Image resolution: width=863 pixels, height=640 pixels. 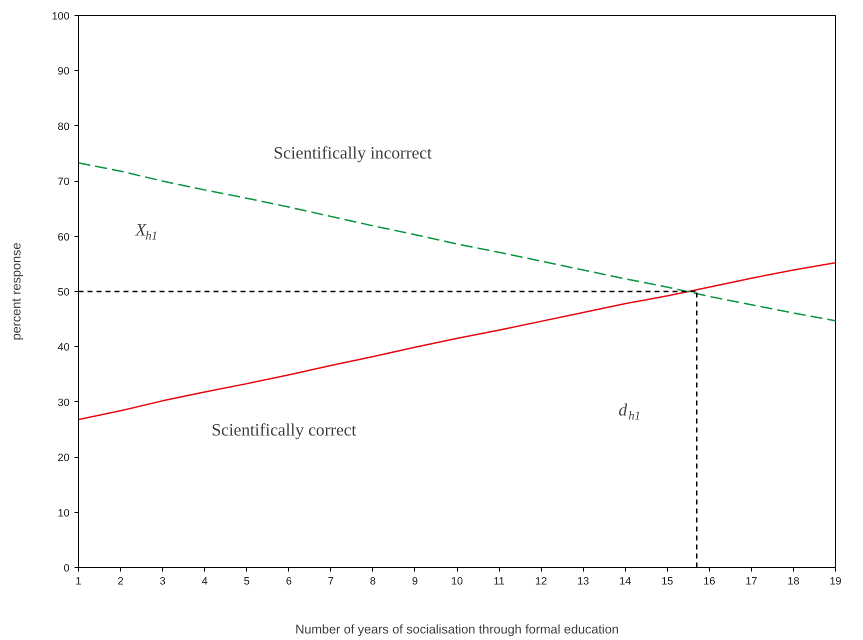 What do you see at coordinates (64, 348) in the screenshot?
I see `y-tick-label: 40` at bounding box center [64, 348].